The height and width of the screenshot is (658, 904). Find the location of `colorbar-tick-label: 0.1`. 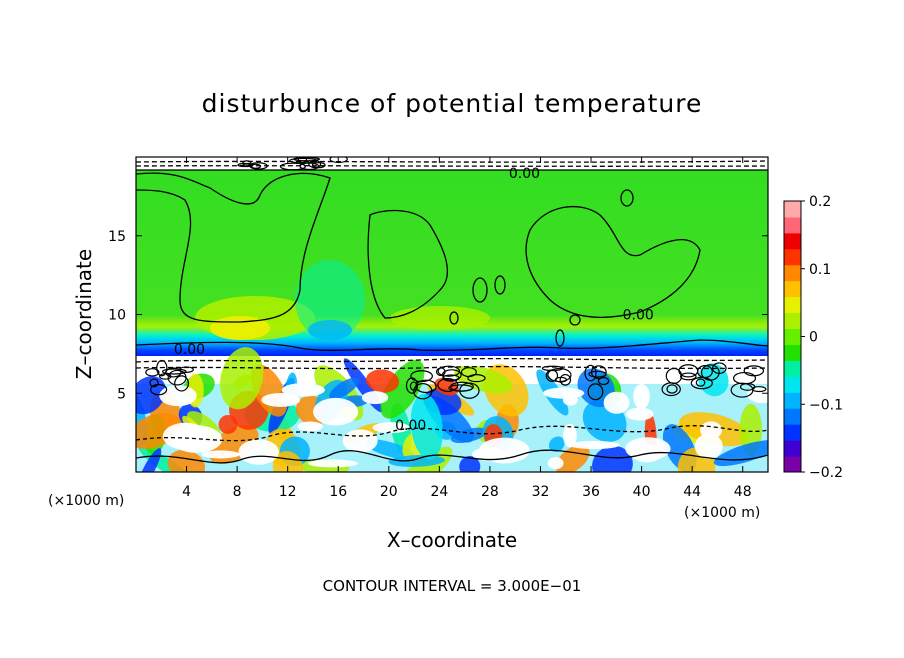

colorbar-tick-label: 0.1 is located at coordinates (820, 270).